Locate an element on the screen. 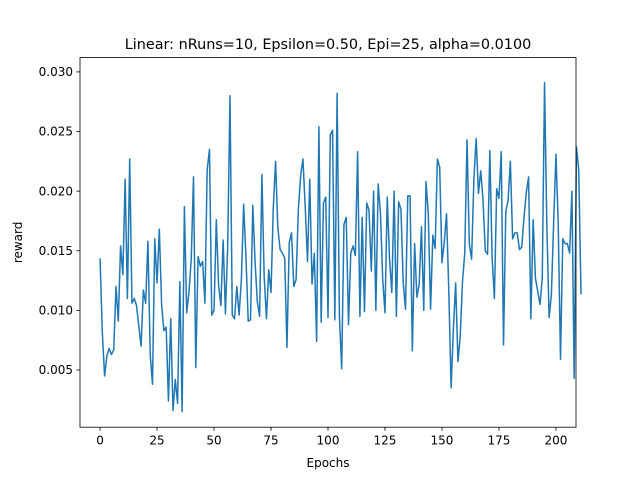 This screenshot has height=480, width=640. x-tick-label: 125 is located at coordinates (385, 441).